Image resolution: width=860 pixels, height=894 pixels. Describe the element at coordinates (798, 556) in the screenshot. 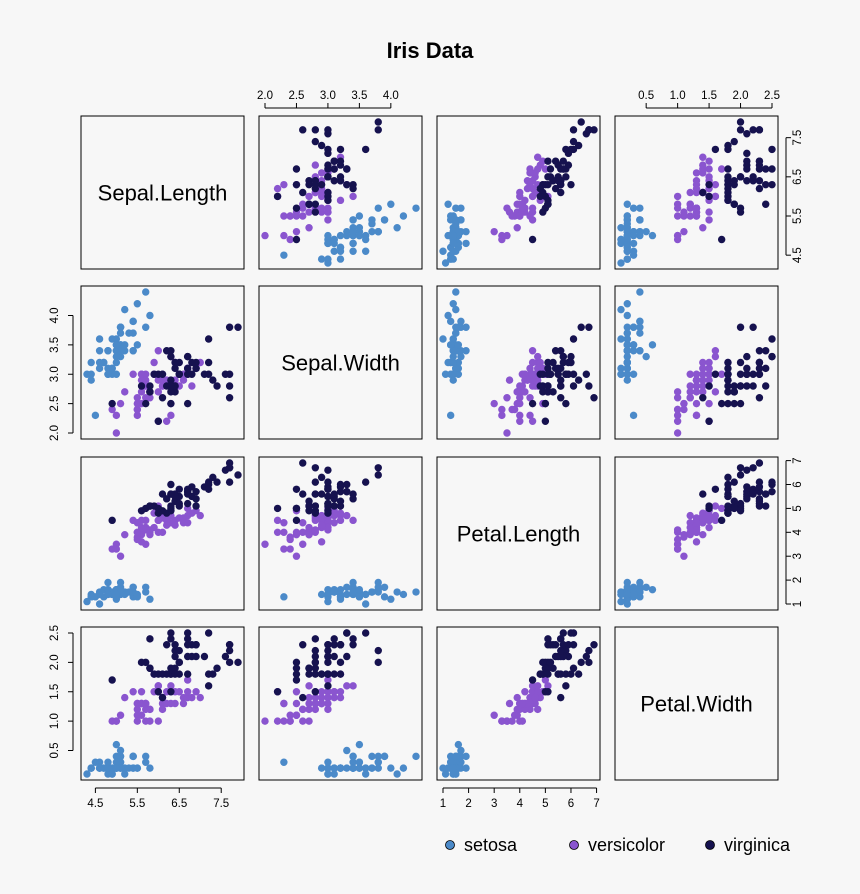

I see `tick-label: 3` at that location.